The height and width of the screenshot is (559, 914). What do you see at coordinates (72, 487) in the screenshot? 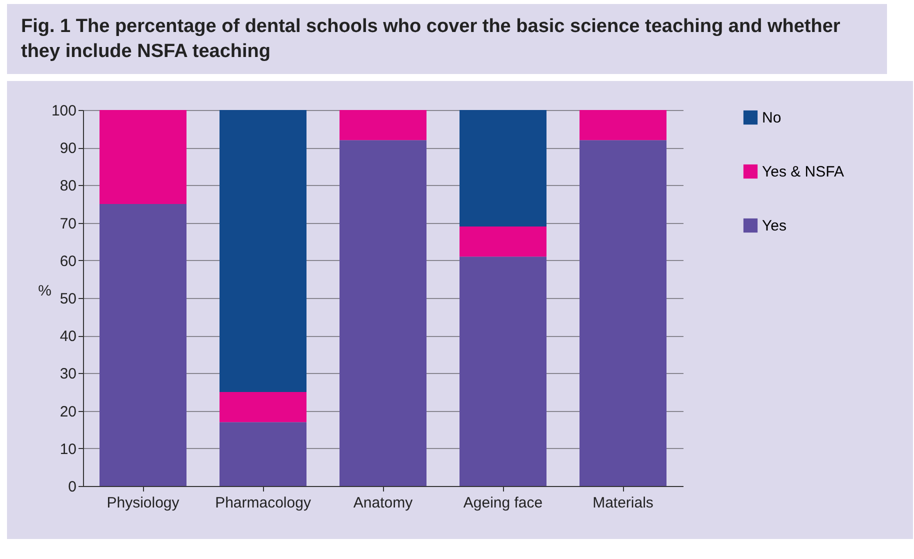
I see `y-tick-label: 0` at bounding box center [72, 487].